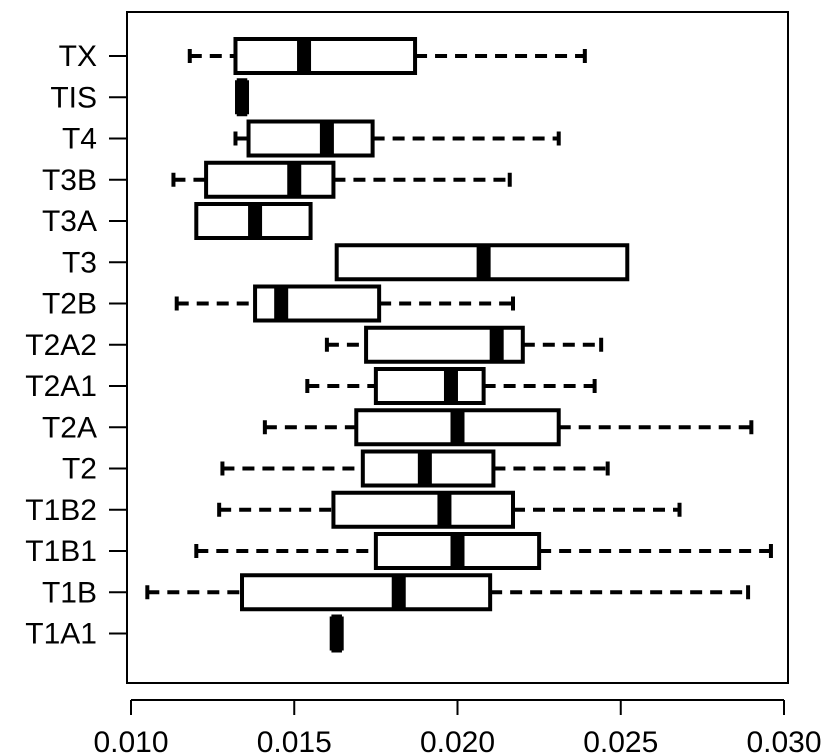 The width and height of the screenshot is (821, 754). What do you see at coordinates (341, 179) in the screenshot?
I see `box-t3b` at bounding box center [341, 179].